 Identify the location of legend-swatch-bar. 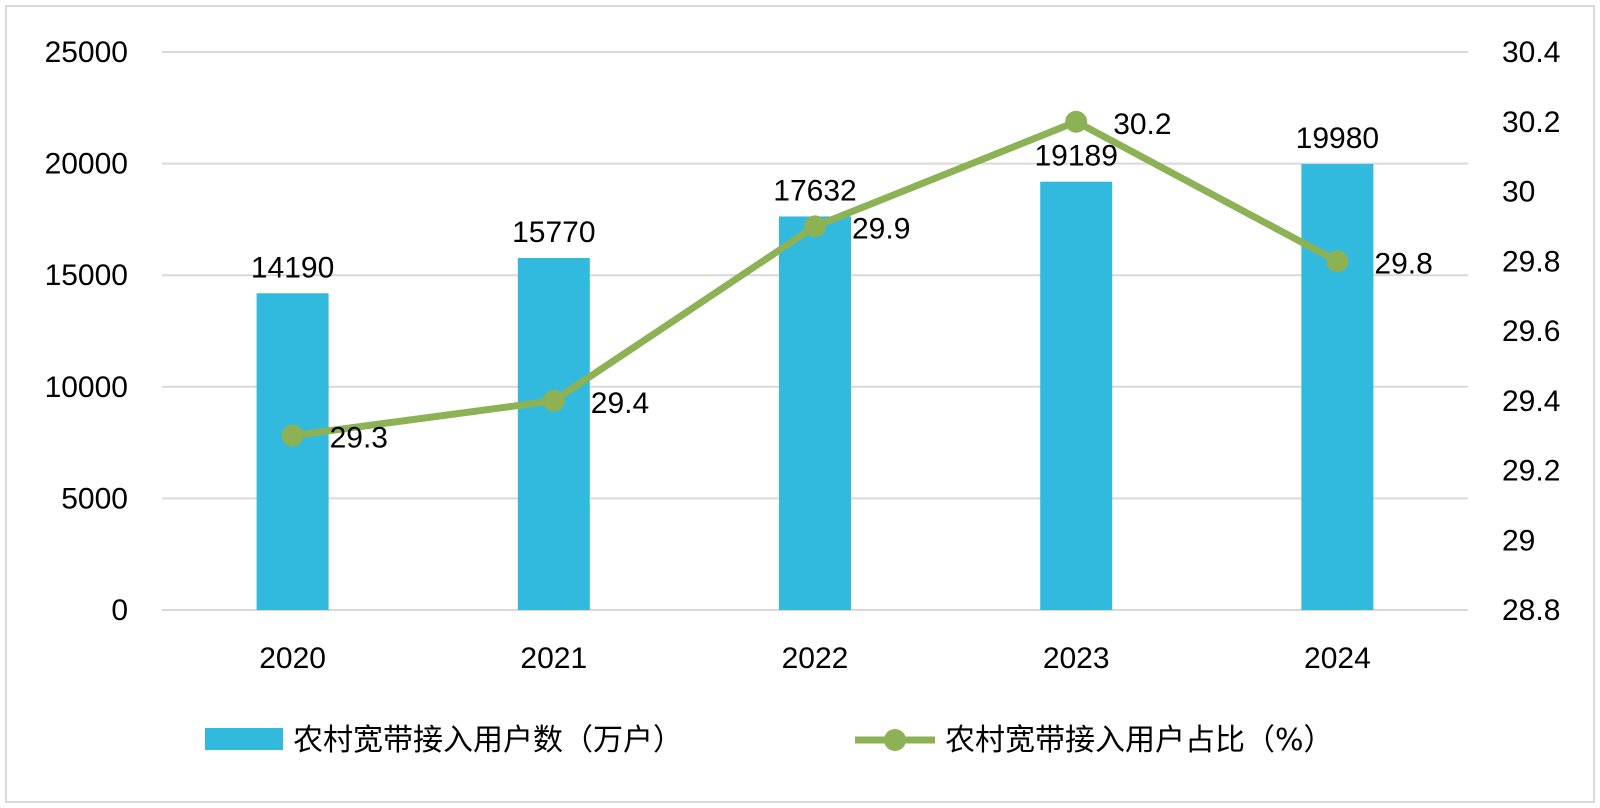
(244, 739).